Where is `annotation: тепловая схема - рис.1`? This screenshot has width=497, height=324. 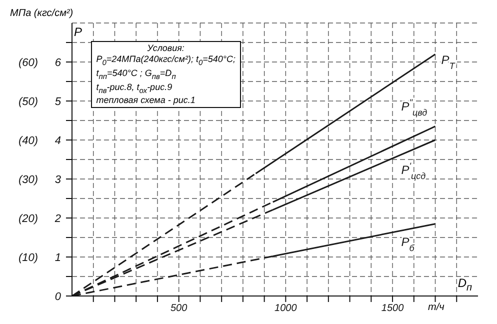 annotation: тепловая схема - рис.1 is located at coordinates (146, 100).